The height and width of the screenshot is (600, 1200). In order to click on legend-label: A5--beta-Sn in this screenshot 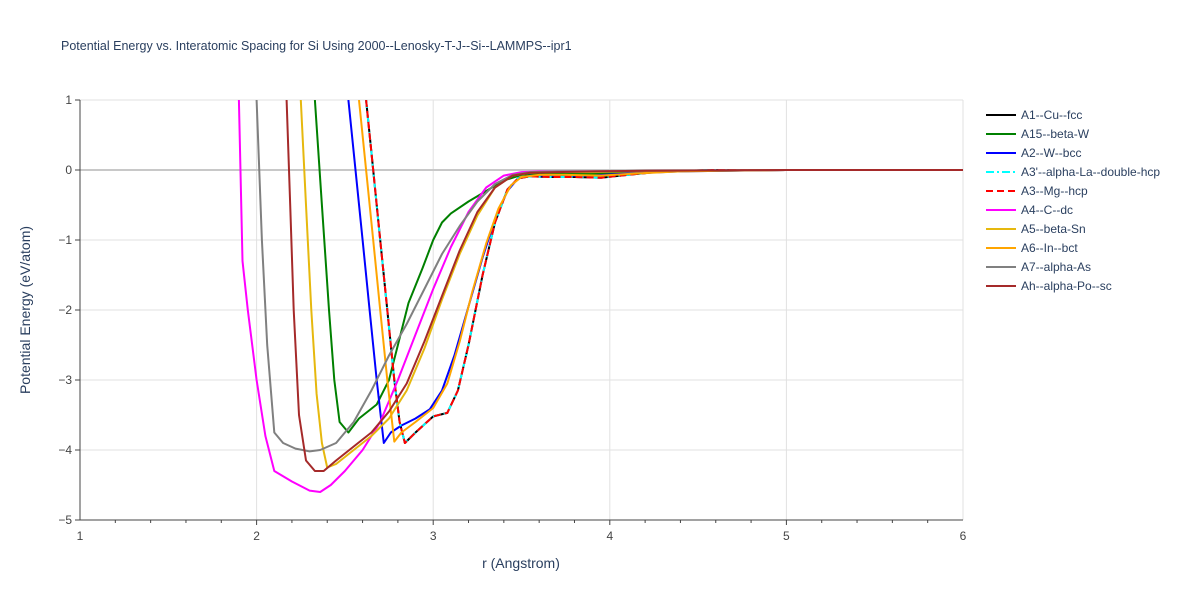, I will do `click(1053, 229)`.